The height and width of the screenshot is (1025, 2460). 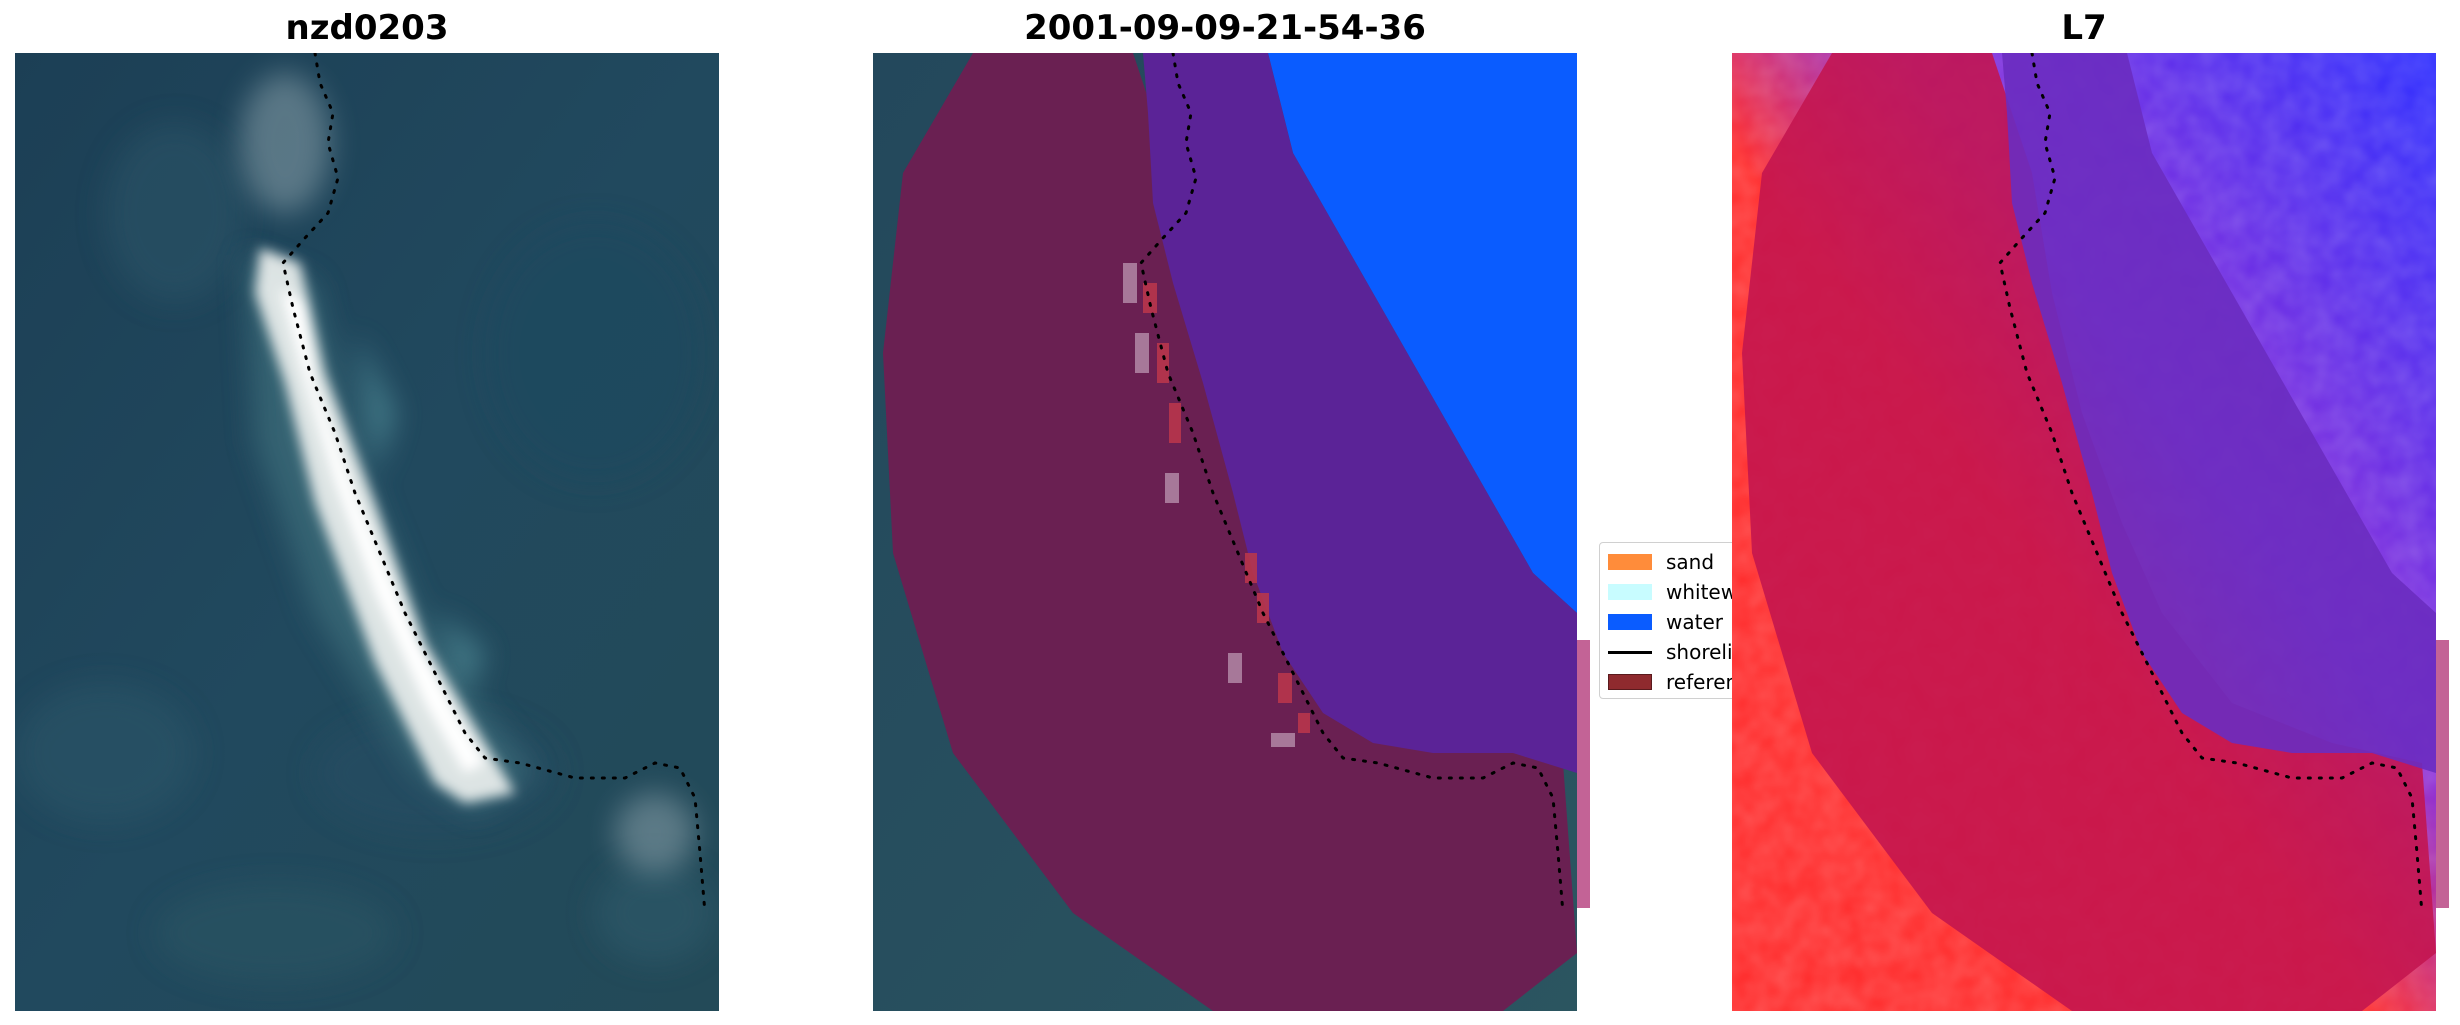 What do you see at coordinates (2084, 28) in the screenshot?
I see `panel-title-index: L7` at bounding box center [2084, 28].